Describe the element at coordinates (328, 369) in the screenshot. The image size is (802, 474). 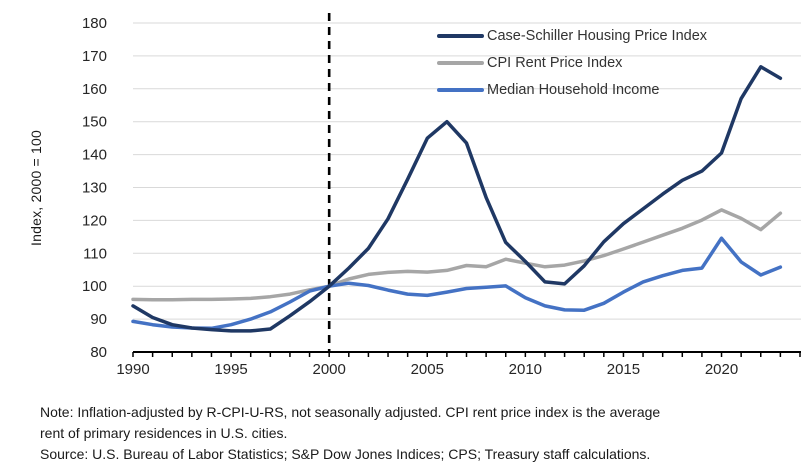
I see `x-tick-label-2000: 2000` at that location.